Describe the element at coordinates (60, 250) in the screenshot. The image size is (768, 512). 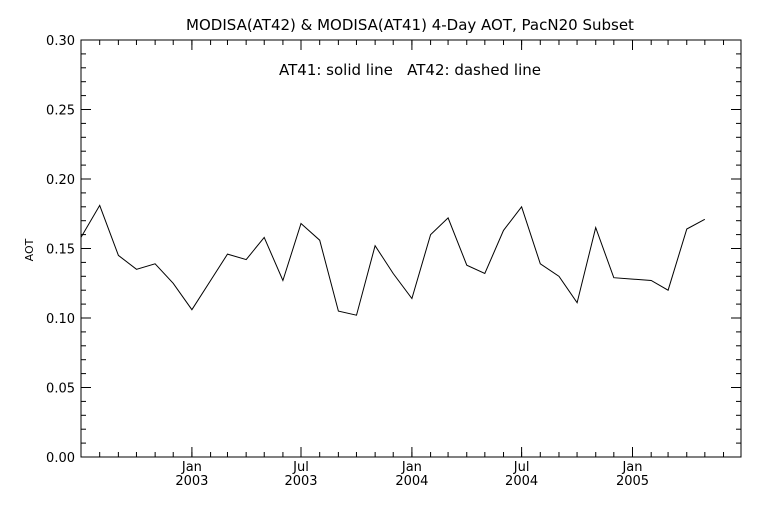
I see `y-tick-label: 0.15` at that location.